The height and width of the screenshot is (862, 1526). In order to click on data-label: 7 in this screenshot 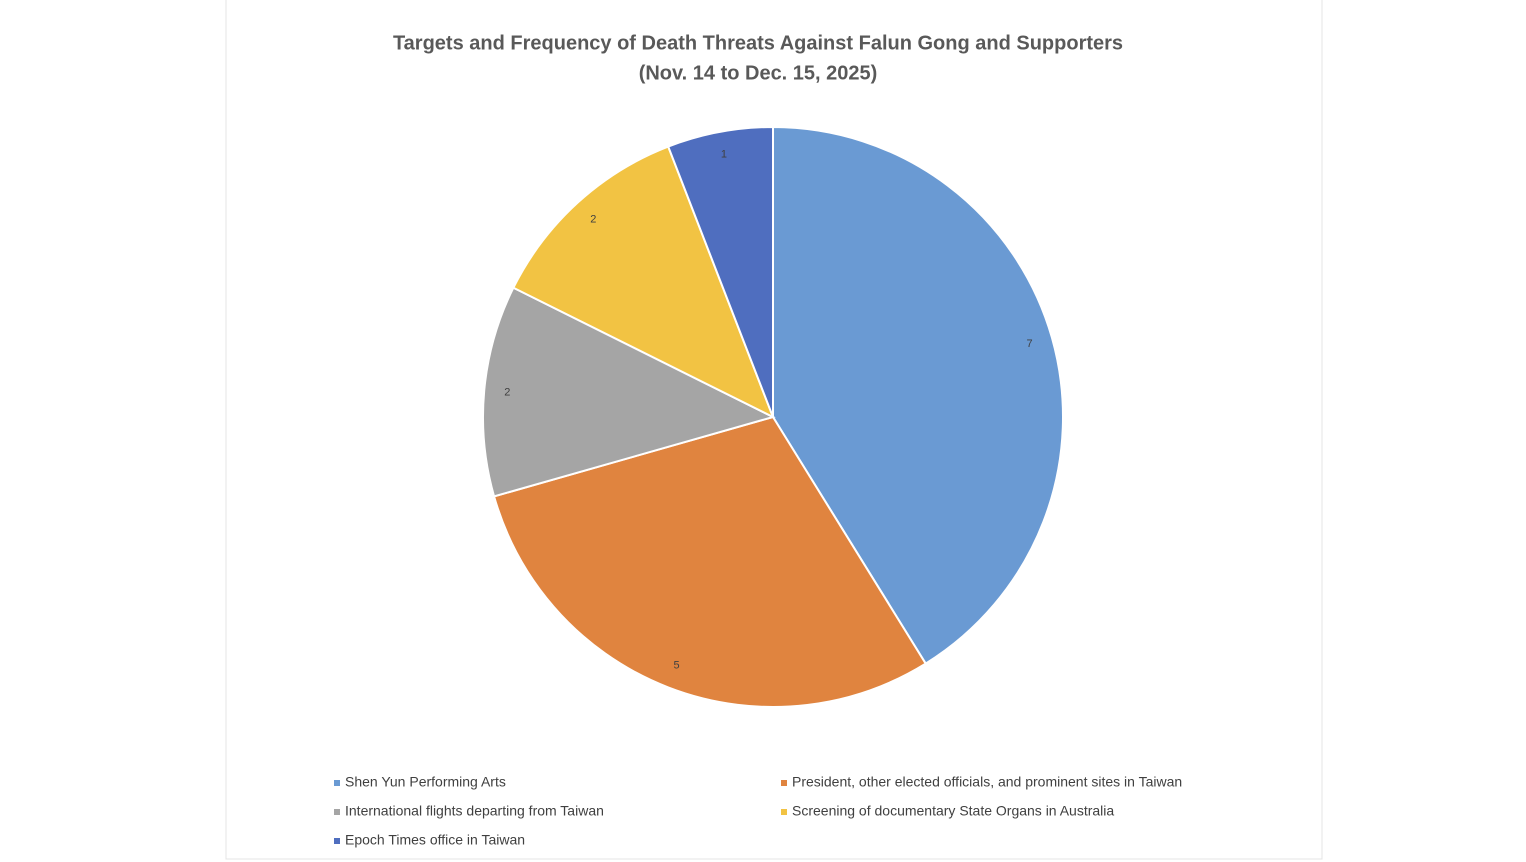, I will do `click(1030, 344)`.